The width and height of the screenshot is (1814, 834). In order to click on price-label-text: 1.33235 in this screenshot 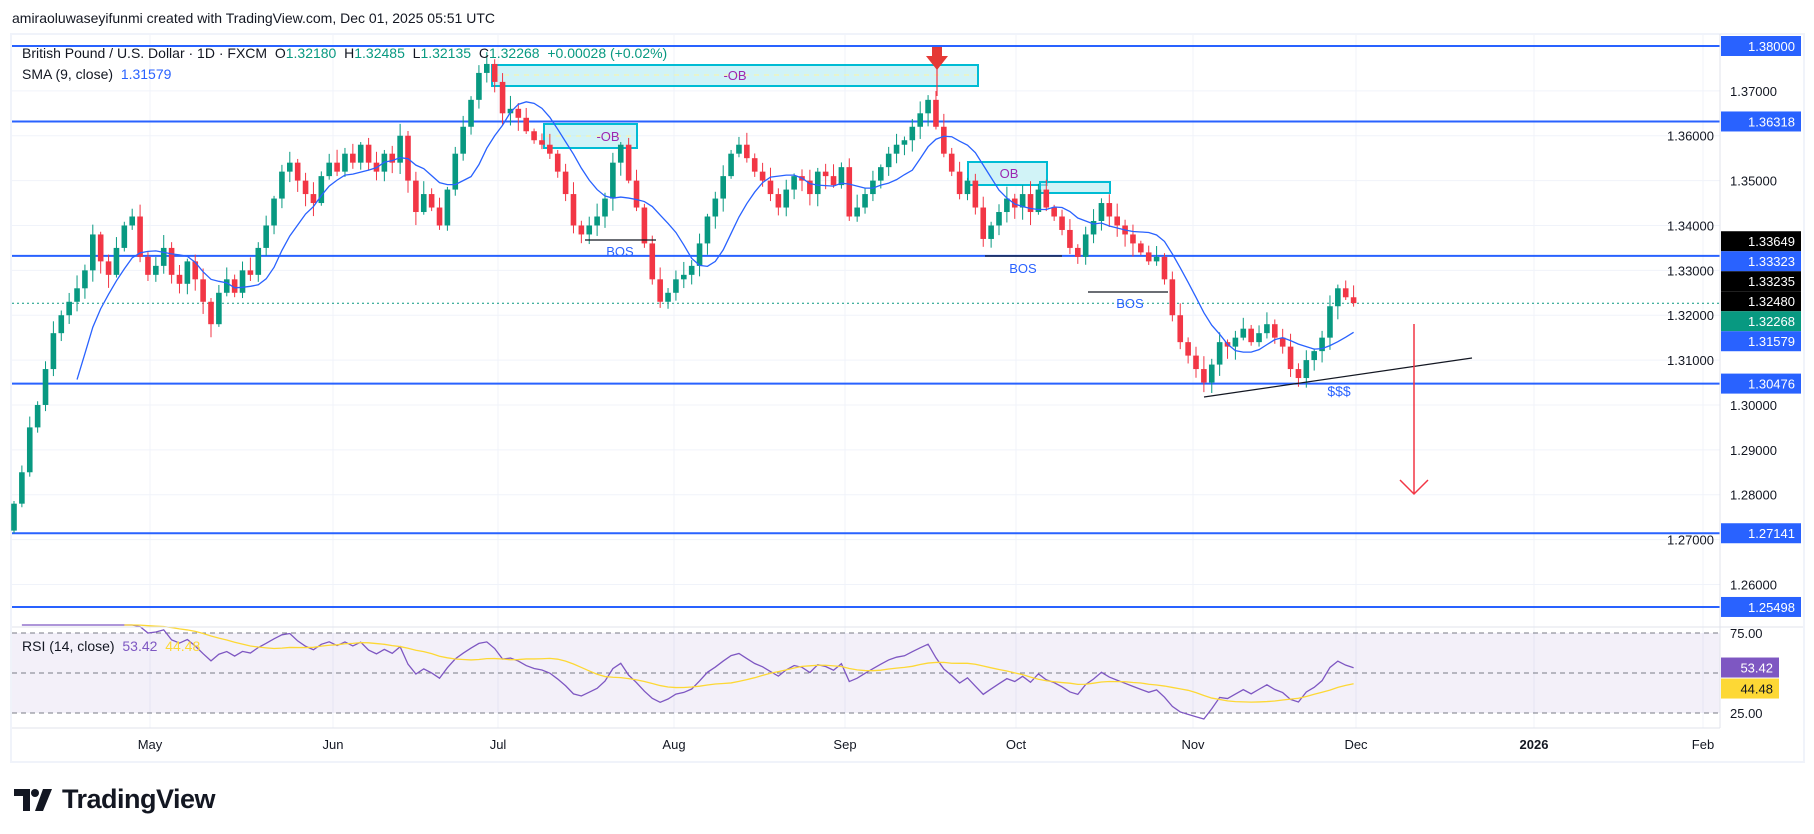, I will do `click(1771, 281)`.